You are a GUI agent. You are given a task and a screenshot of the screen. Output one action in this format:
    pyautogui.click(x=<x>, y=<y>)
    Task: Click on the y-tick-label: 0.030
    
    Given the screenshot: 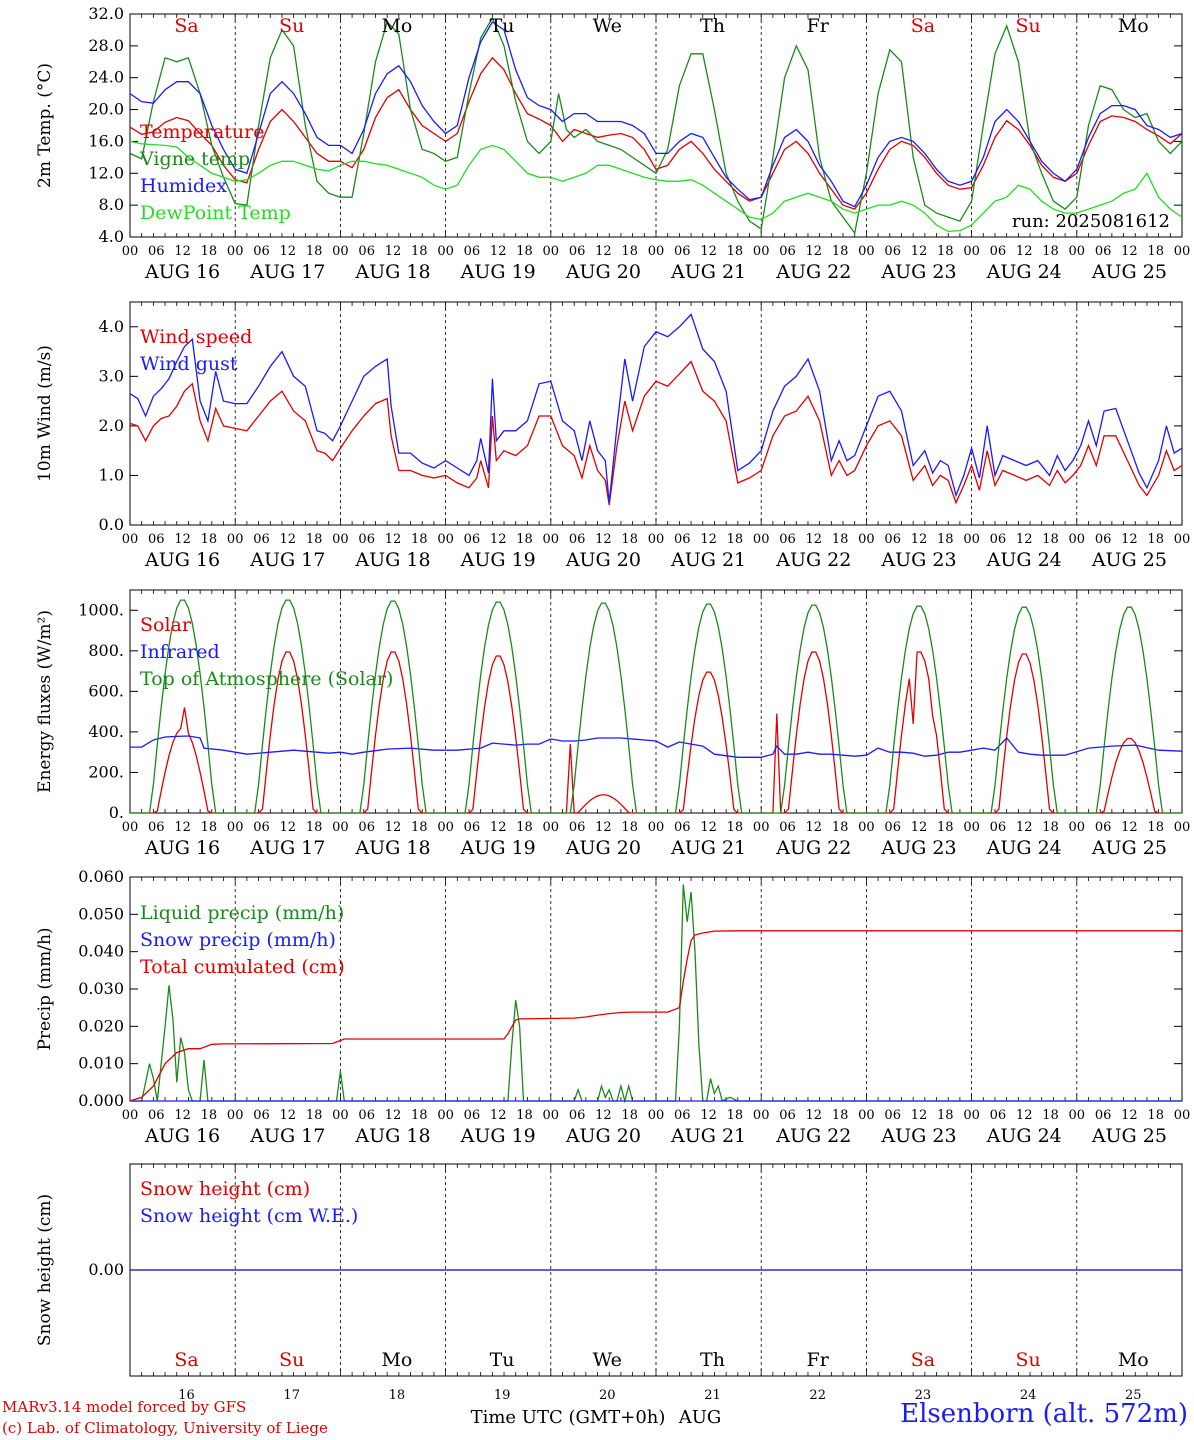 What is the action you would take?
    pyautogui.click(x=101, y=988)
    